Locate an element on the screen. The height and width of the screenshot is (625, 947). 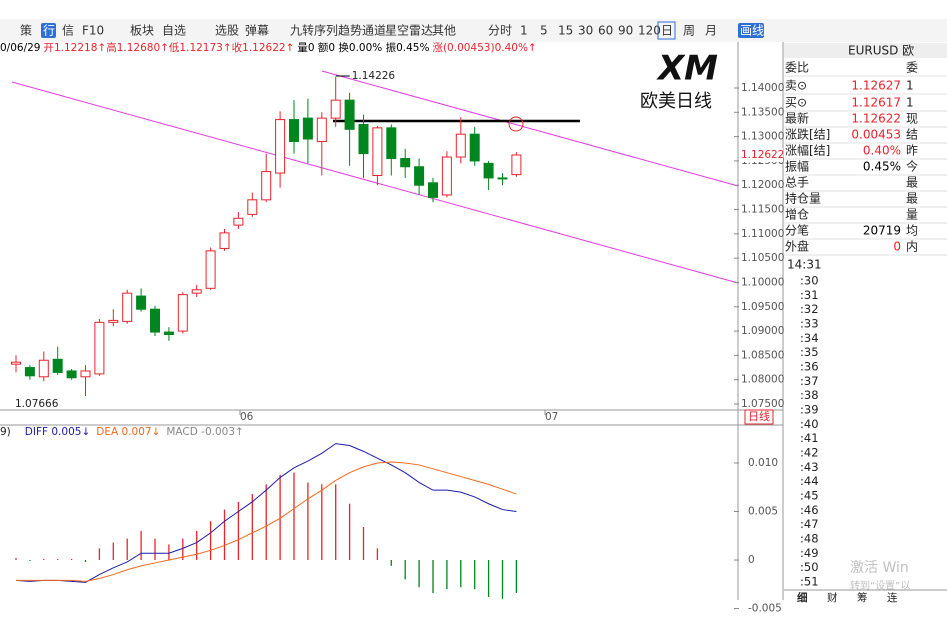
legend-entry: DEA 0.007↓ is located at coordinates (128, 432).